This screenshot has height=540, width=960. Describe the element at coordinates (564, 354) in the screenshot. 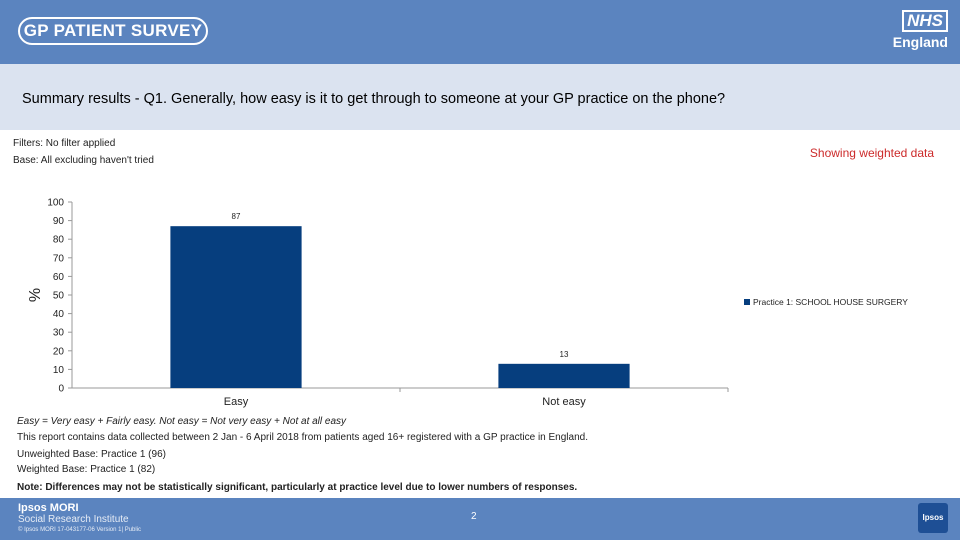

I see `data-label: 13` at that location.